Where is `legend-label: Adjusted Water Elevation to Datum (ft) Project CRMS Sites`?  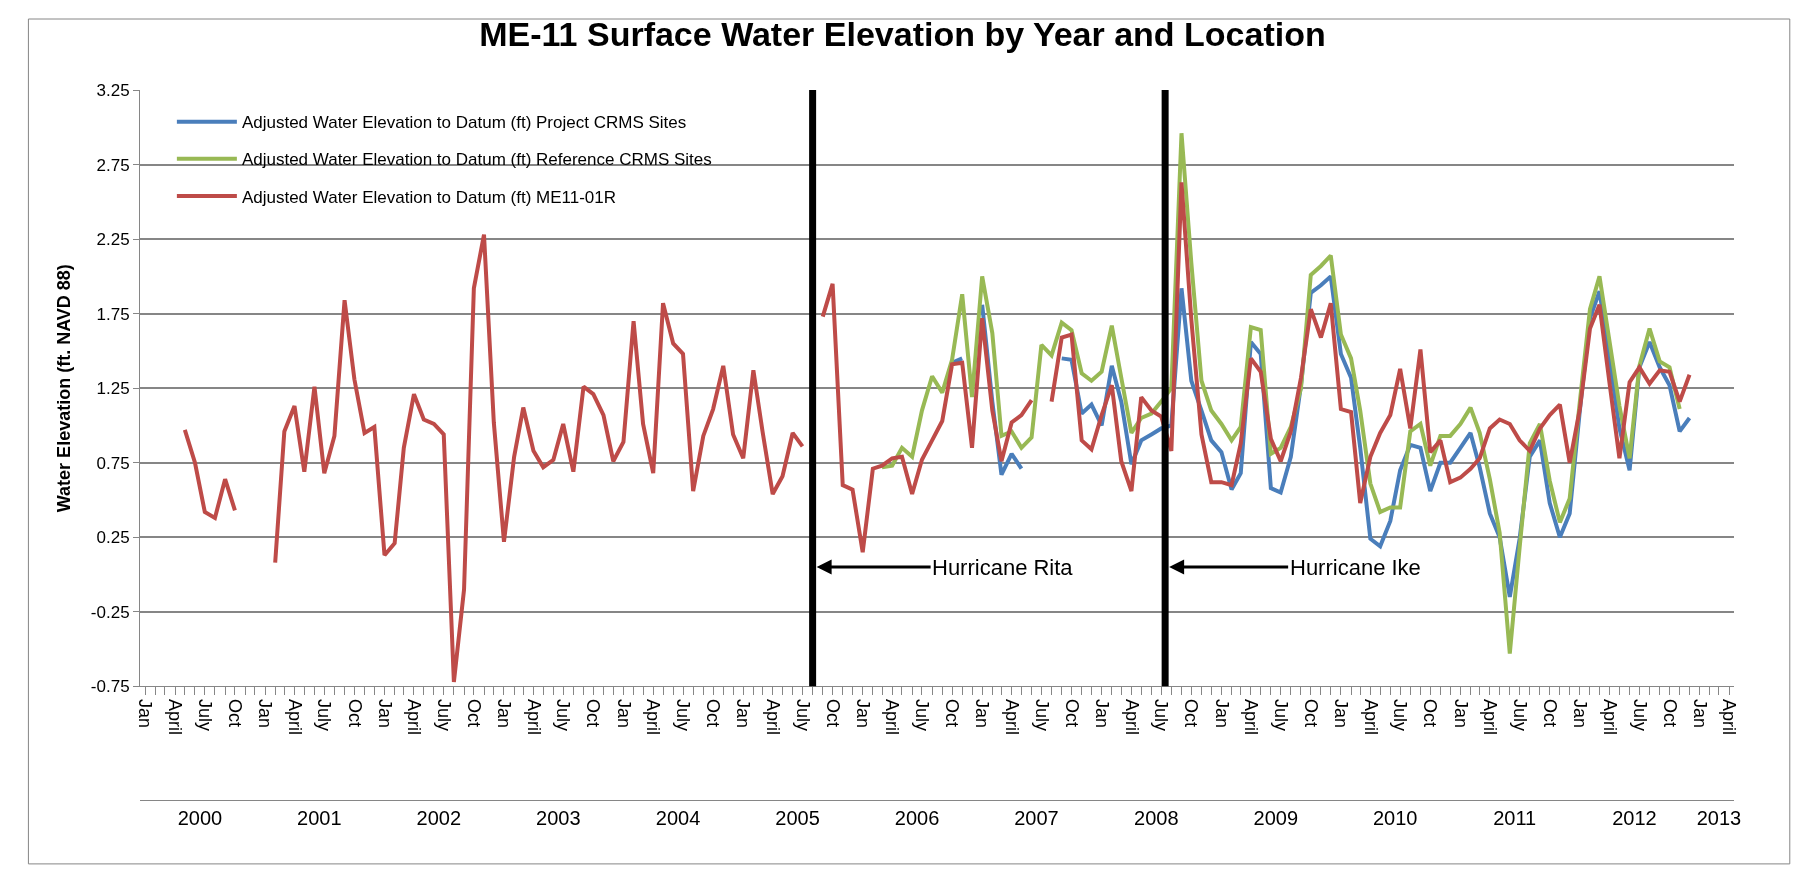 legend-label: Adjusted Water Elevation to Datum (ft) Project CRMS Sites is located at coordinates (464, 123).